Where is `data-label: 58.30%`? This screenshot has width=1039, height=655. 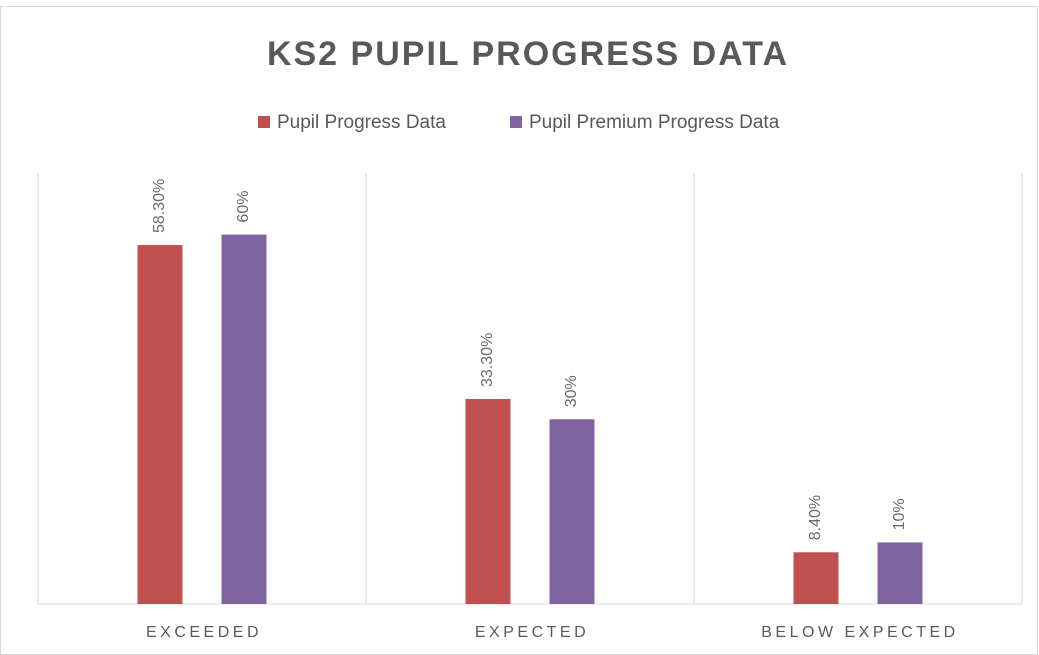
data-label: 58.30% is located at coordinates (159, 206).